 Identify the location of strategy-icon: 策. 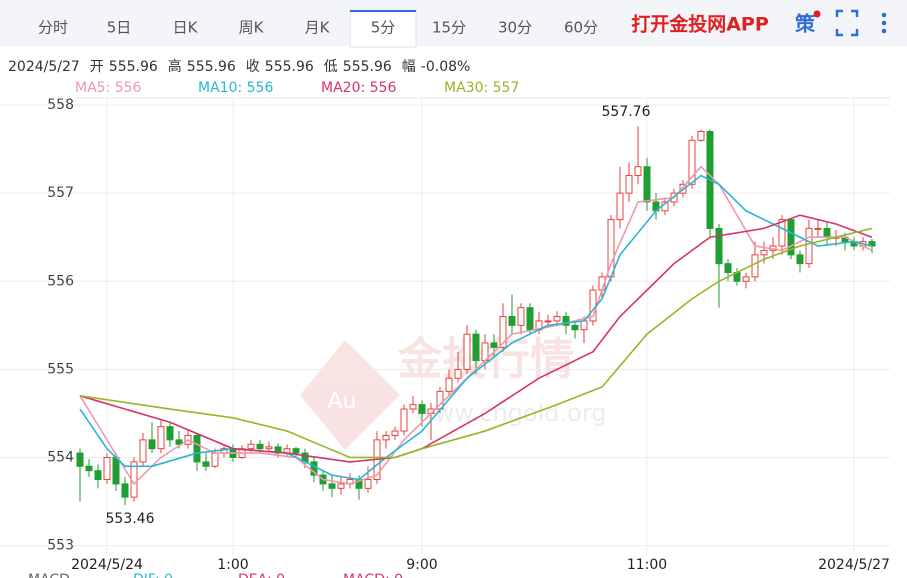
(805, 24).